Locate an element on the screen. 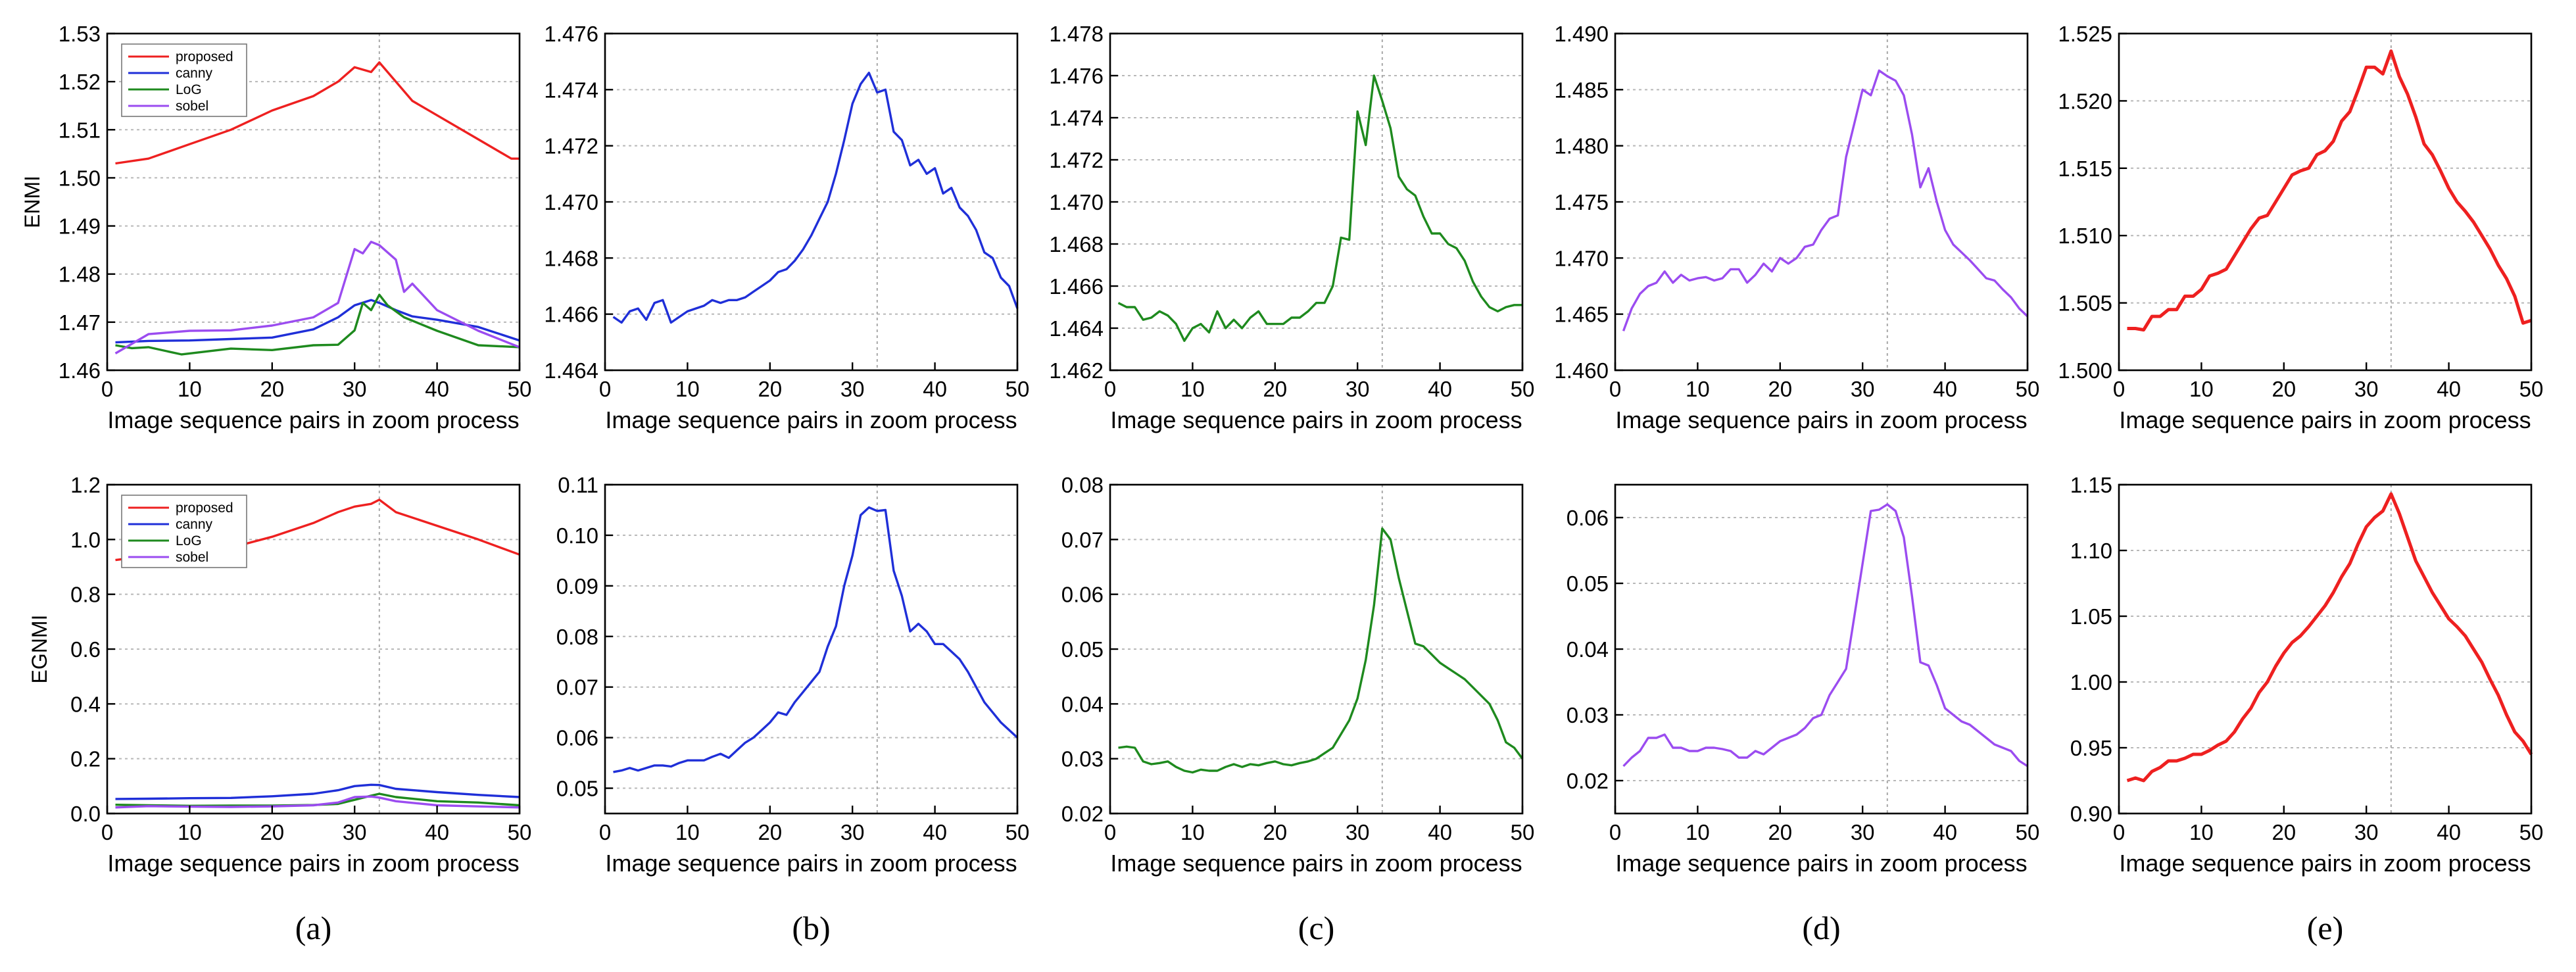 The height and width of the screenshot is (972, 2576). y-tick-label: 1.53 is located at coordinates (80, 34).